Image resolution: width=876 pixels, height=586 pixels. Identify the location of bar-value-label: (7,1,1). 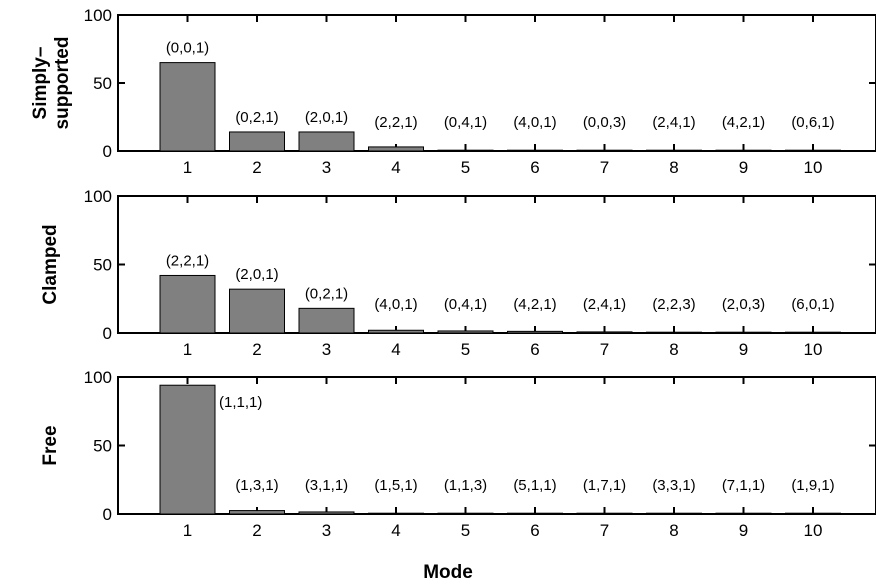
(743, 485).